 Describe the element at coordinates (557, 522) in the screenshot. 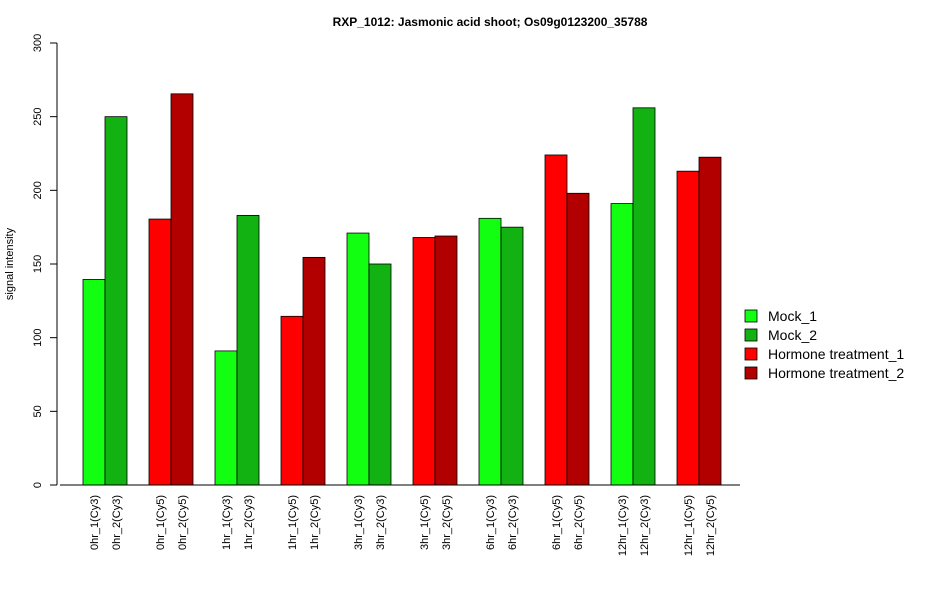

I see `x-tick-label: 6hr_1(Cy5)` at that location.